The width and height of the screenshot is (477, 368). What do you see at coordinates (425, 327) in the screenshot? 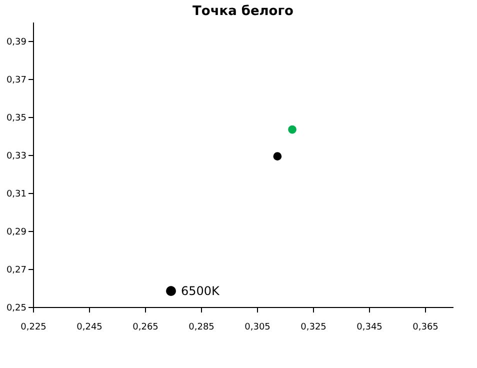
I see `x-tick-label: 0,365` at bounding box center [425, 327].